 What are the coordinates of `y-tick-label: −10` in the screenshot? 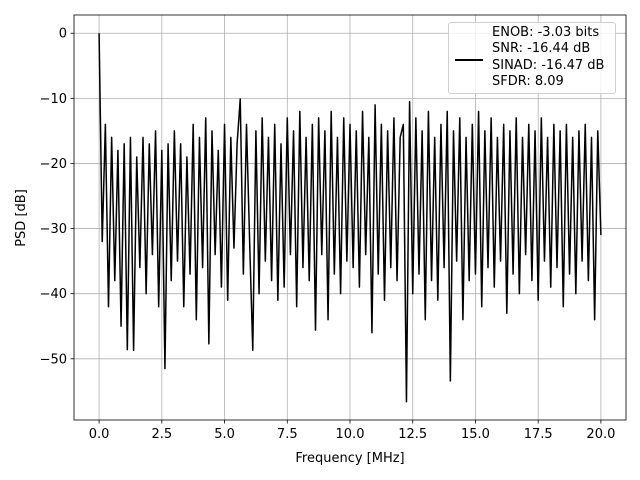 It's located at (53, 99).